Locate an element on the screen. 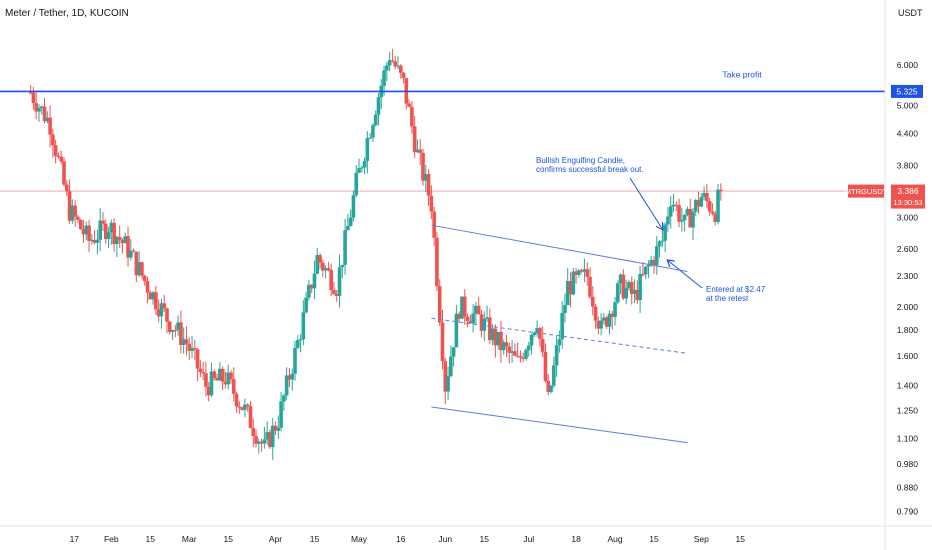 The height and width of the screenshot is (550, 932). y-tick-label: 2.000 is located at coordinates (908, 307).